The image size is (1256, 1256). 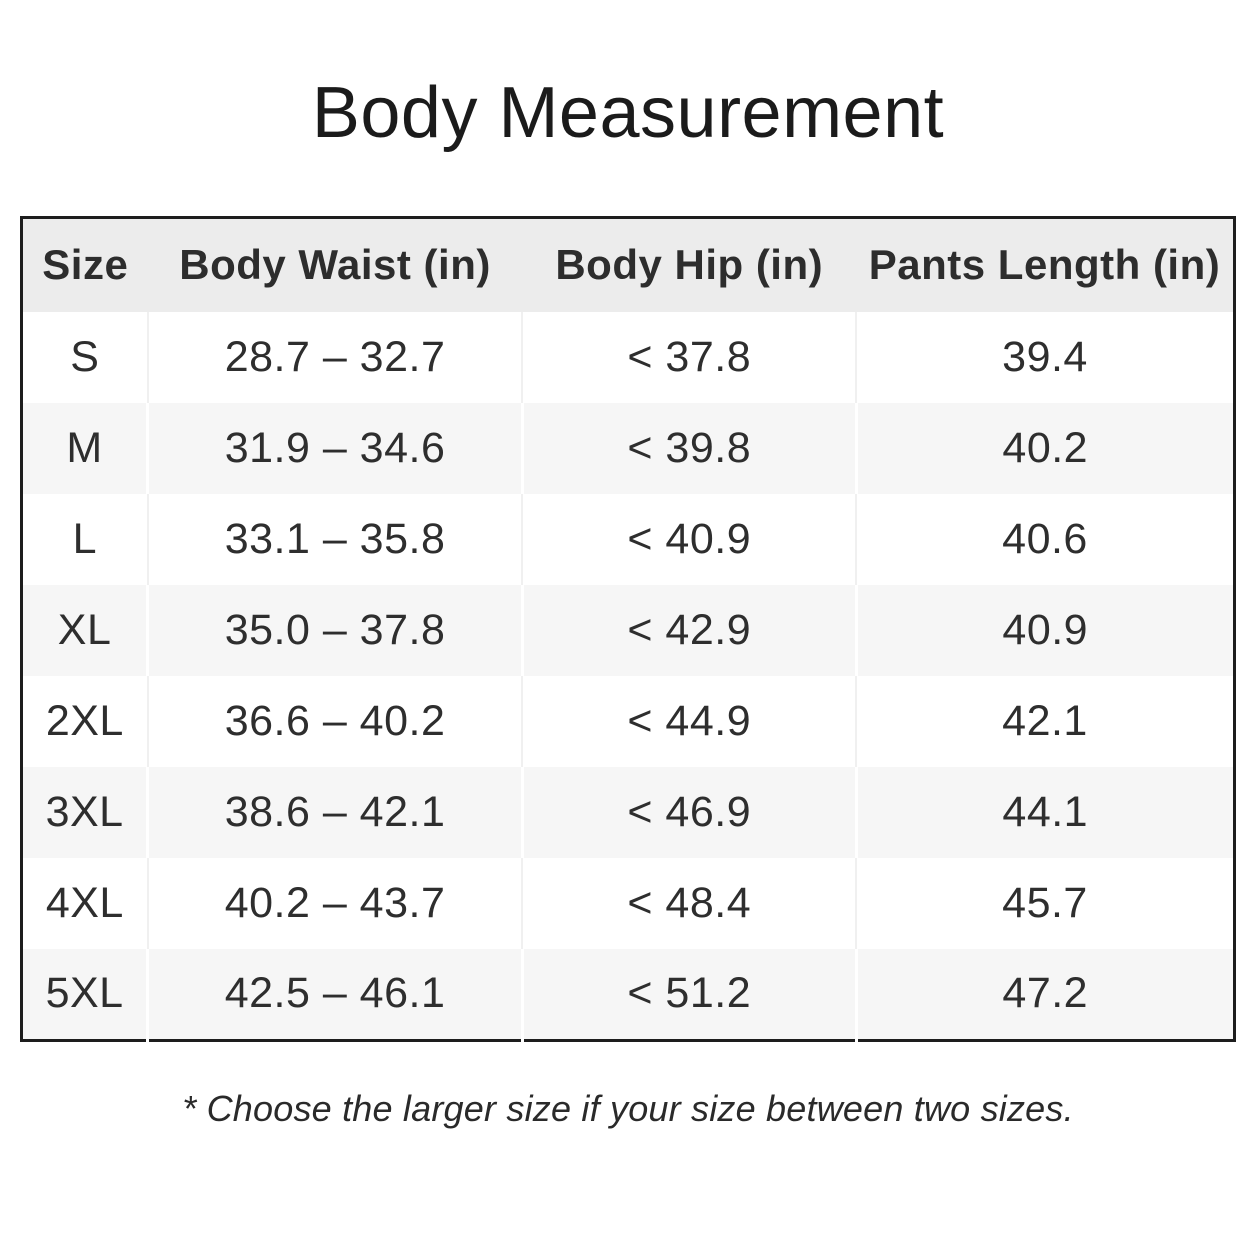 I want to click on size-cell: 4XL, so click(x=84, y=904).